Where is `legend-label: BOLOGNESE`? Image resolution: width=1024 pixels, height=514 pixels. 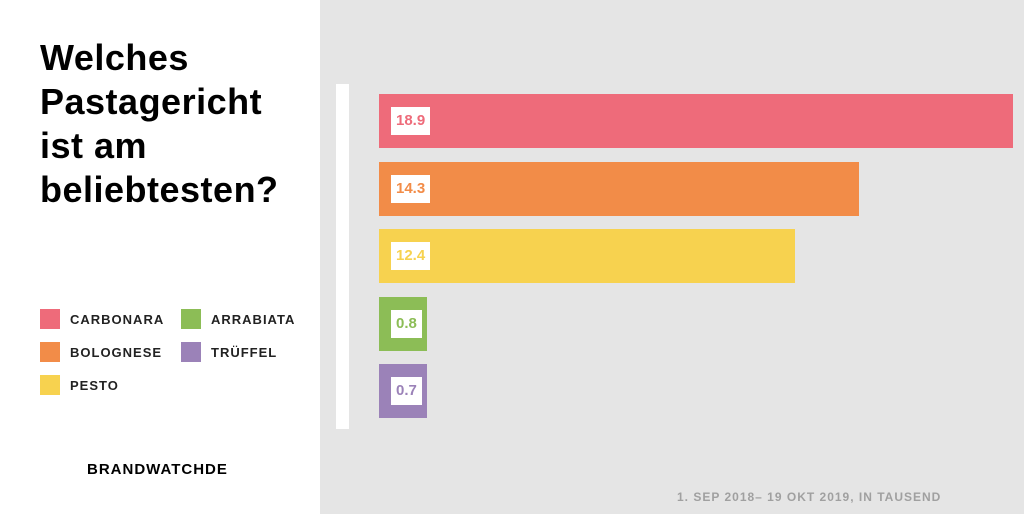 legend-label: BOLOGNESE is located at coordinates (116, 352).